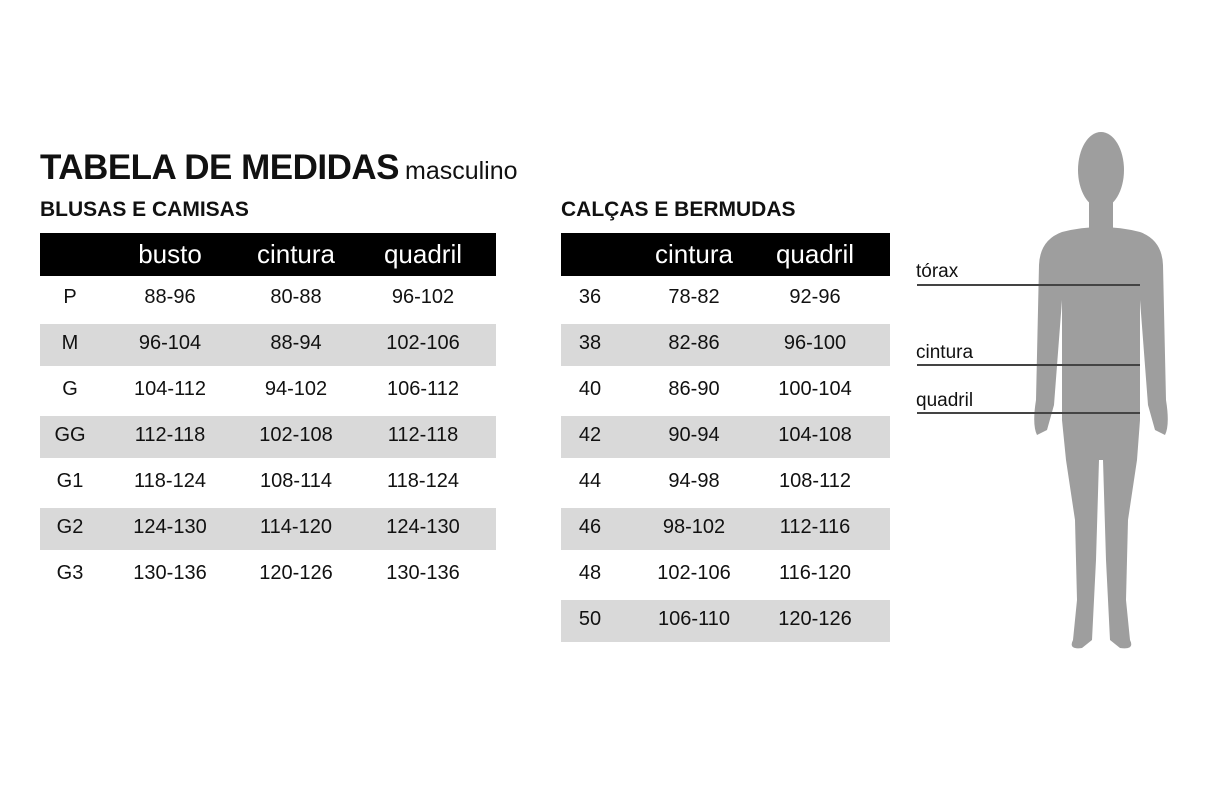  What do you see at coordinates (1101, 438) in the screenshot?
I see `body-shape` at bounding box center [1101, 438].